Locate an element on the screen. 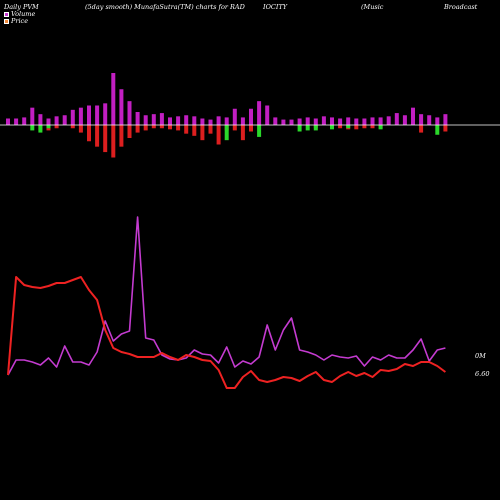 This screenshot has width=500, height=500. chart-header-title: Daily PVM is located at coordinates (21, 7).